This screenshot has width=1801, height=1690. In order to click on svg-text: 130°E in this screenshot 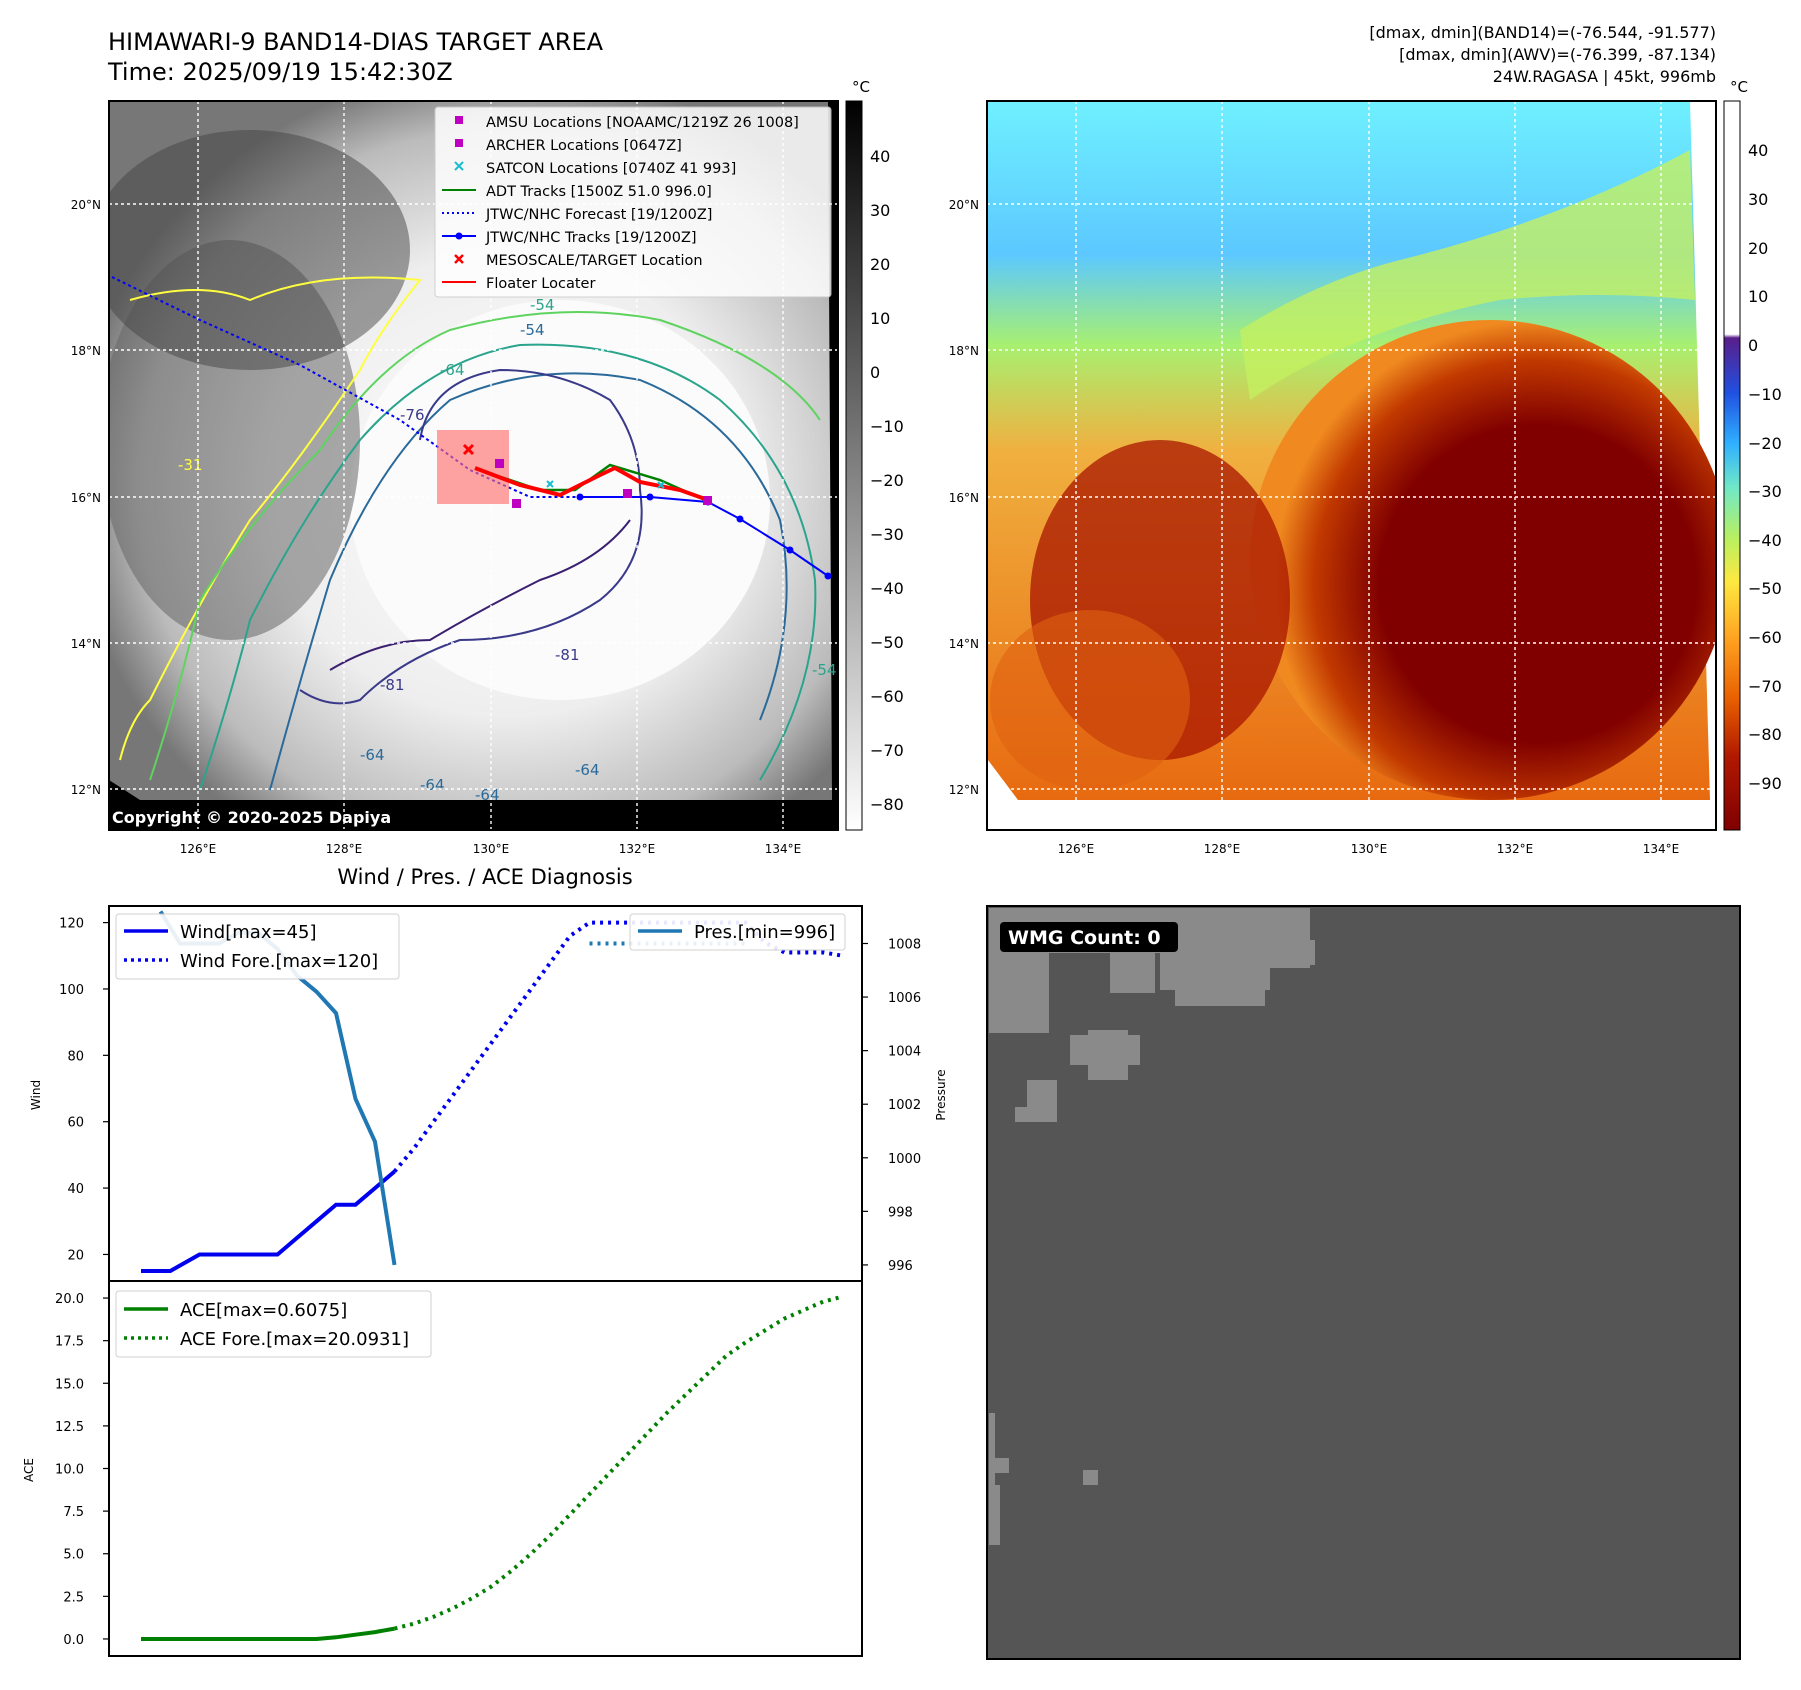, I will do `click(491, 849)`.